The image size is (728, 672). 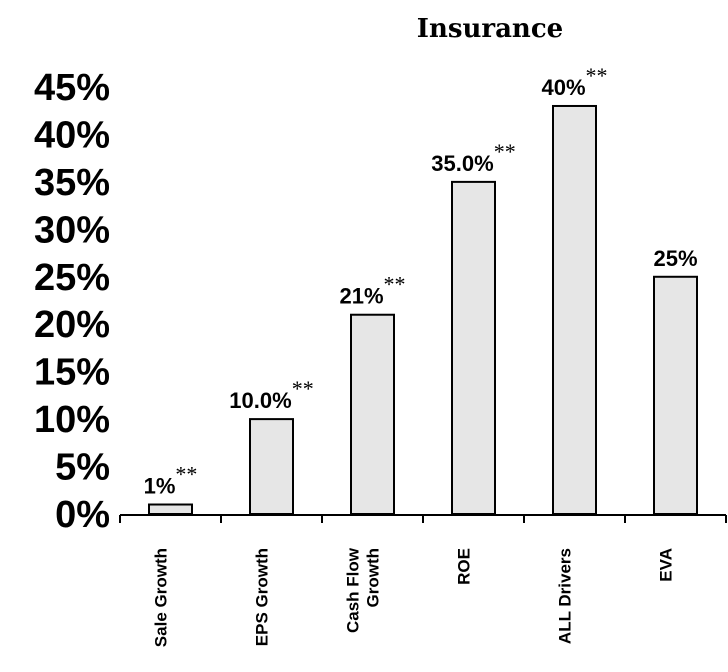 I want to click on data-label: 21%**, so click(x=372, y=290).